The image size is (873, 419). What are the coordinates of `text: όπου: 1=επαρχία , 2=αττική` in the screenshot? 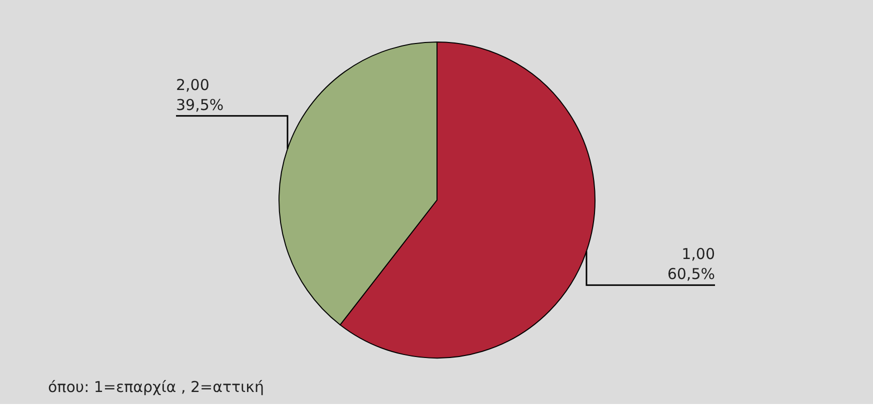 It's located at (156, 387).